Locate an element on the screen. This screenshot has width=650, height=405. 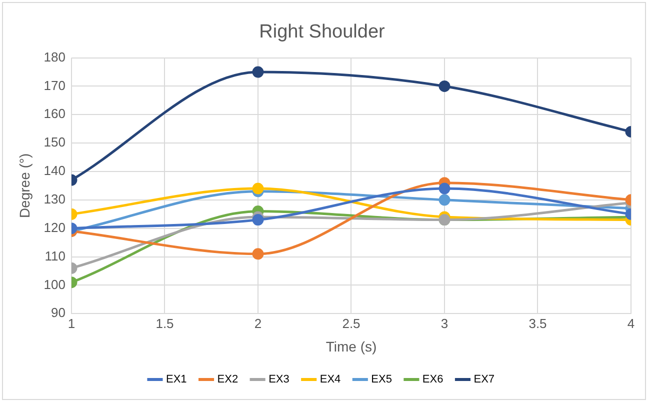
y-tick-label: 150 is located at coordinates (55, 142).